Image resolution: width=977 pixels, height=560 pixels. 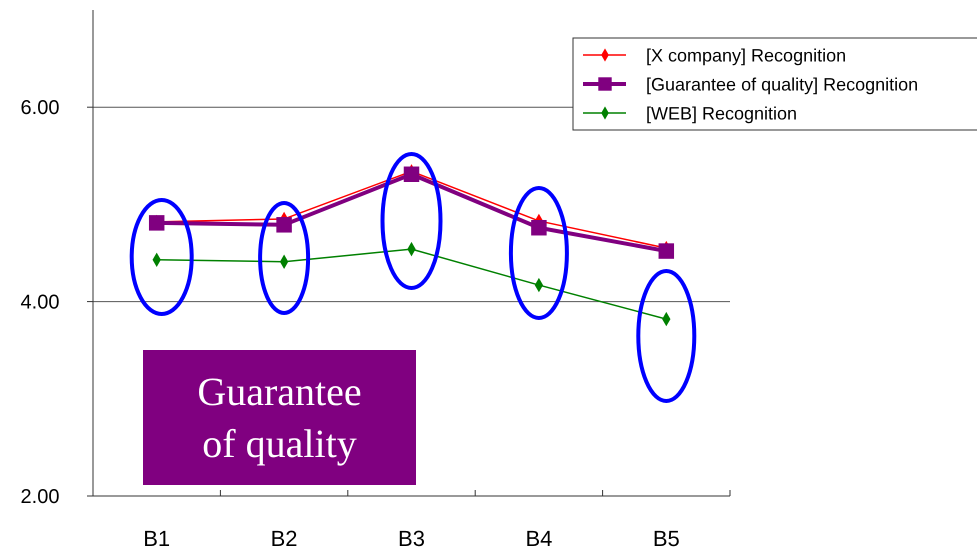 I want to click on x-tick-label: B5, so click(x=666, y=538).